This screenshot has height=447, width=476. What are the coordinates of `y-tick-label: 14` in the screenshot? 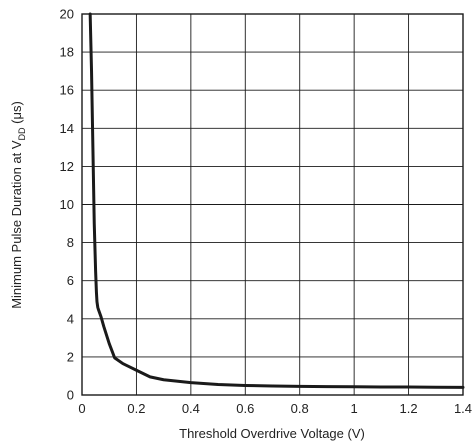 It's located at (67, 128).